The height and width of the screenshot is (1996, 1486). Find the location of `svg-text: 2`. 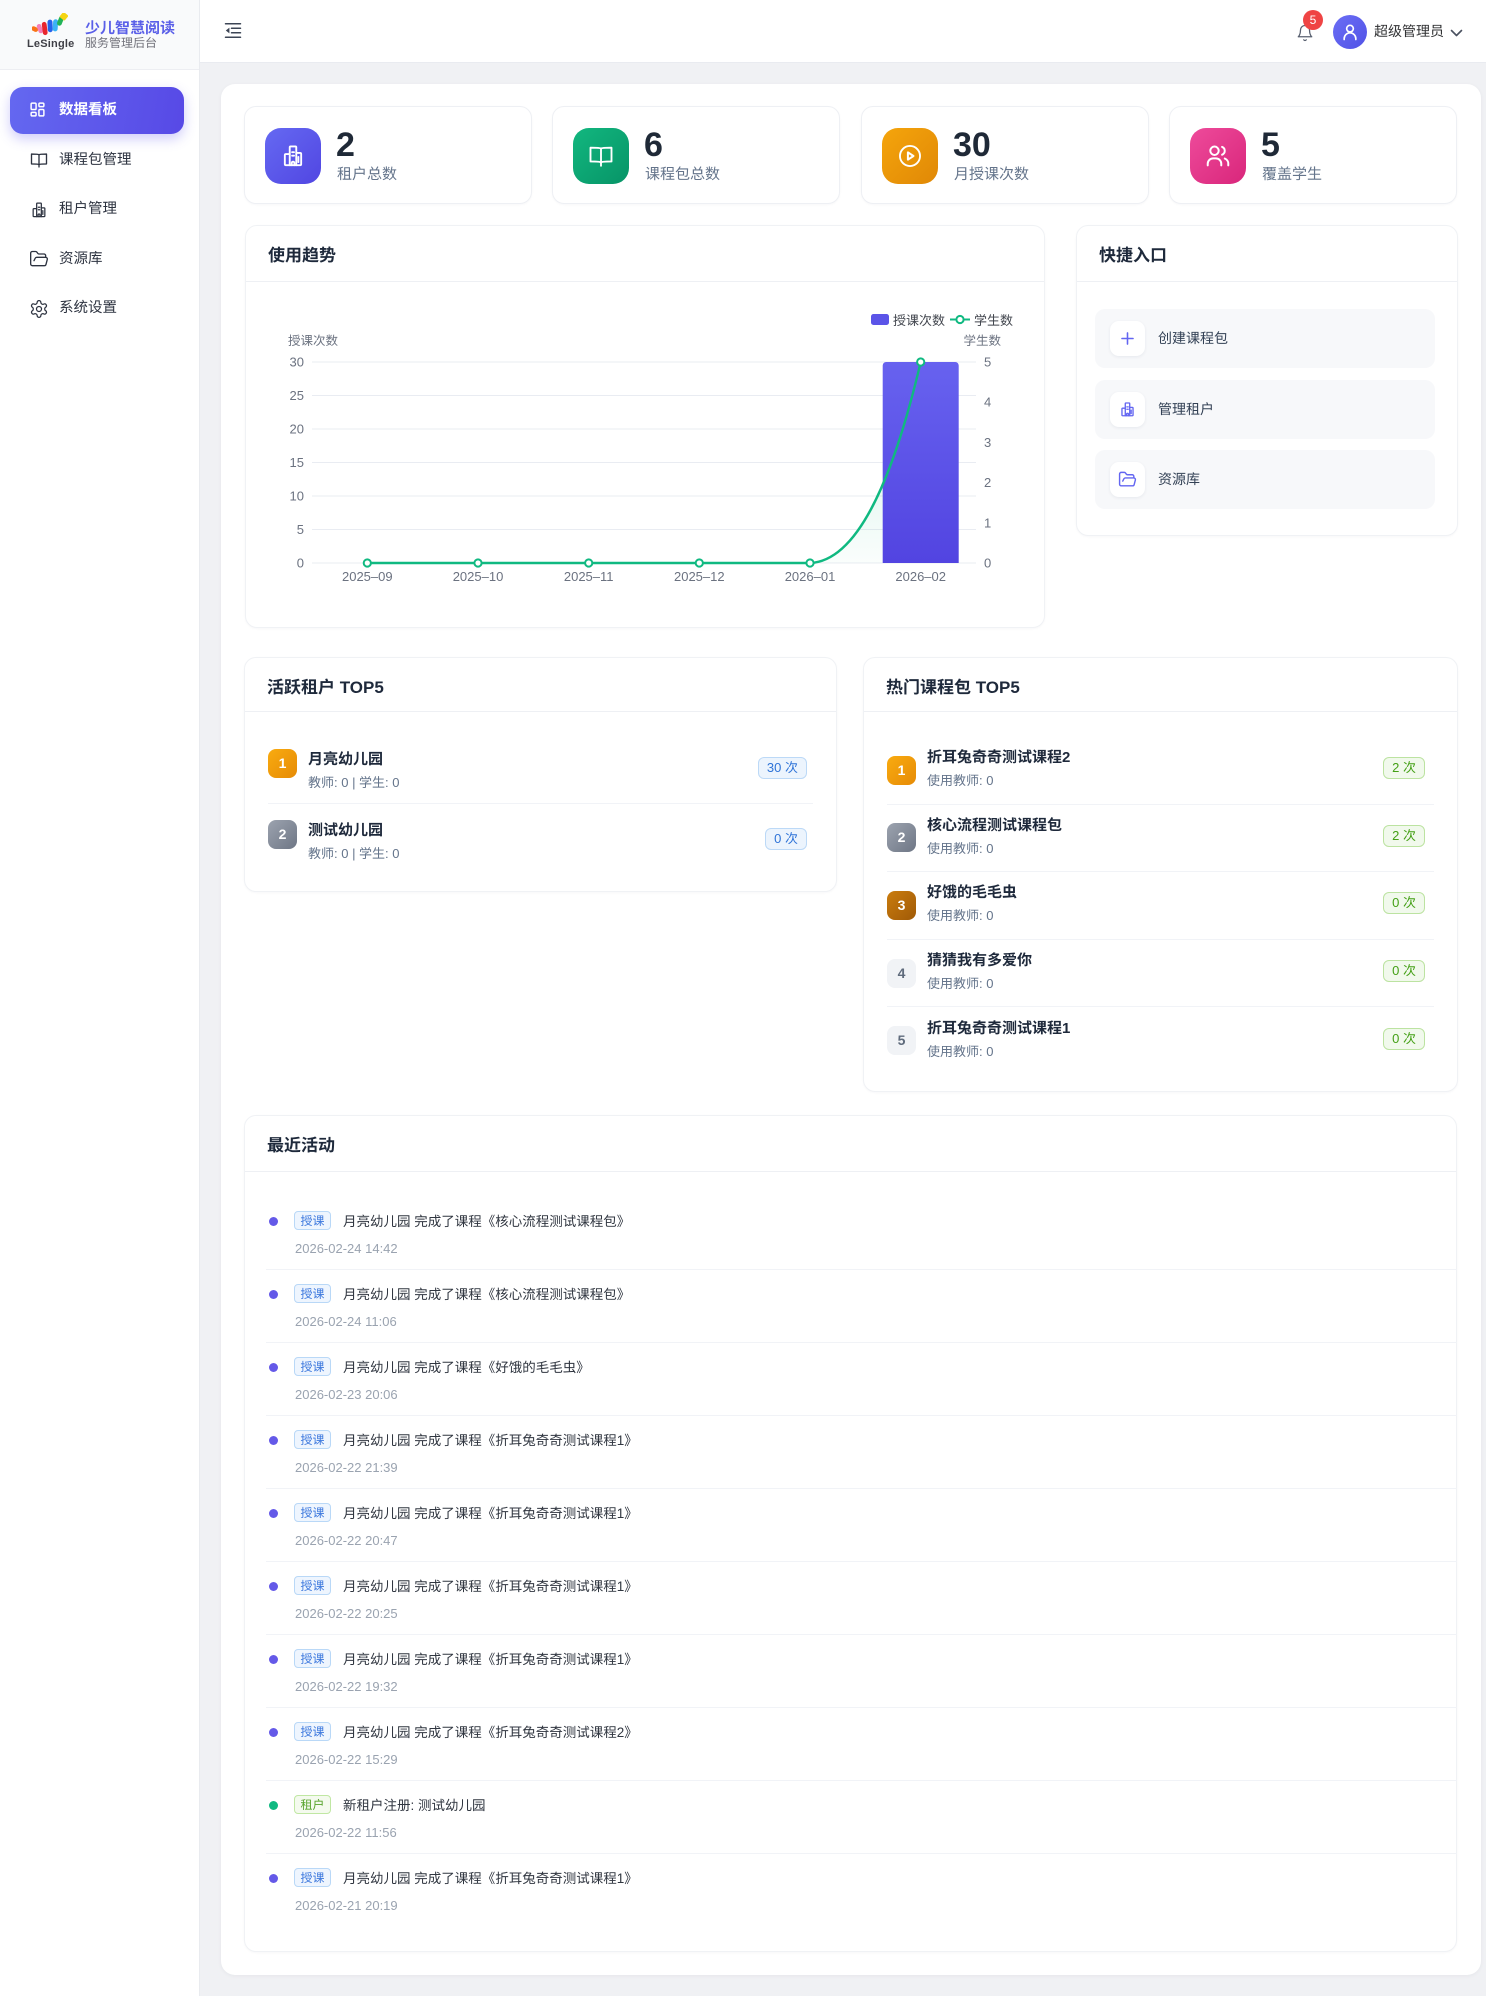

svg-text: 2 is located at coordinates (987, 482).